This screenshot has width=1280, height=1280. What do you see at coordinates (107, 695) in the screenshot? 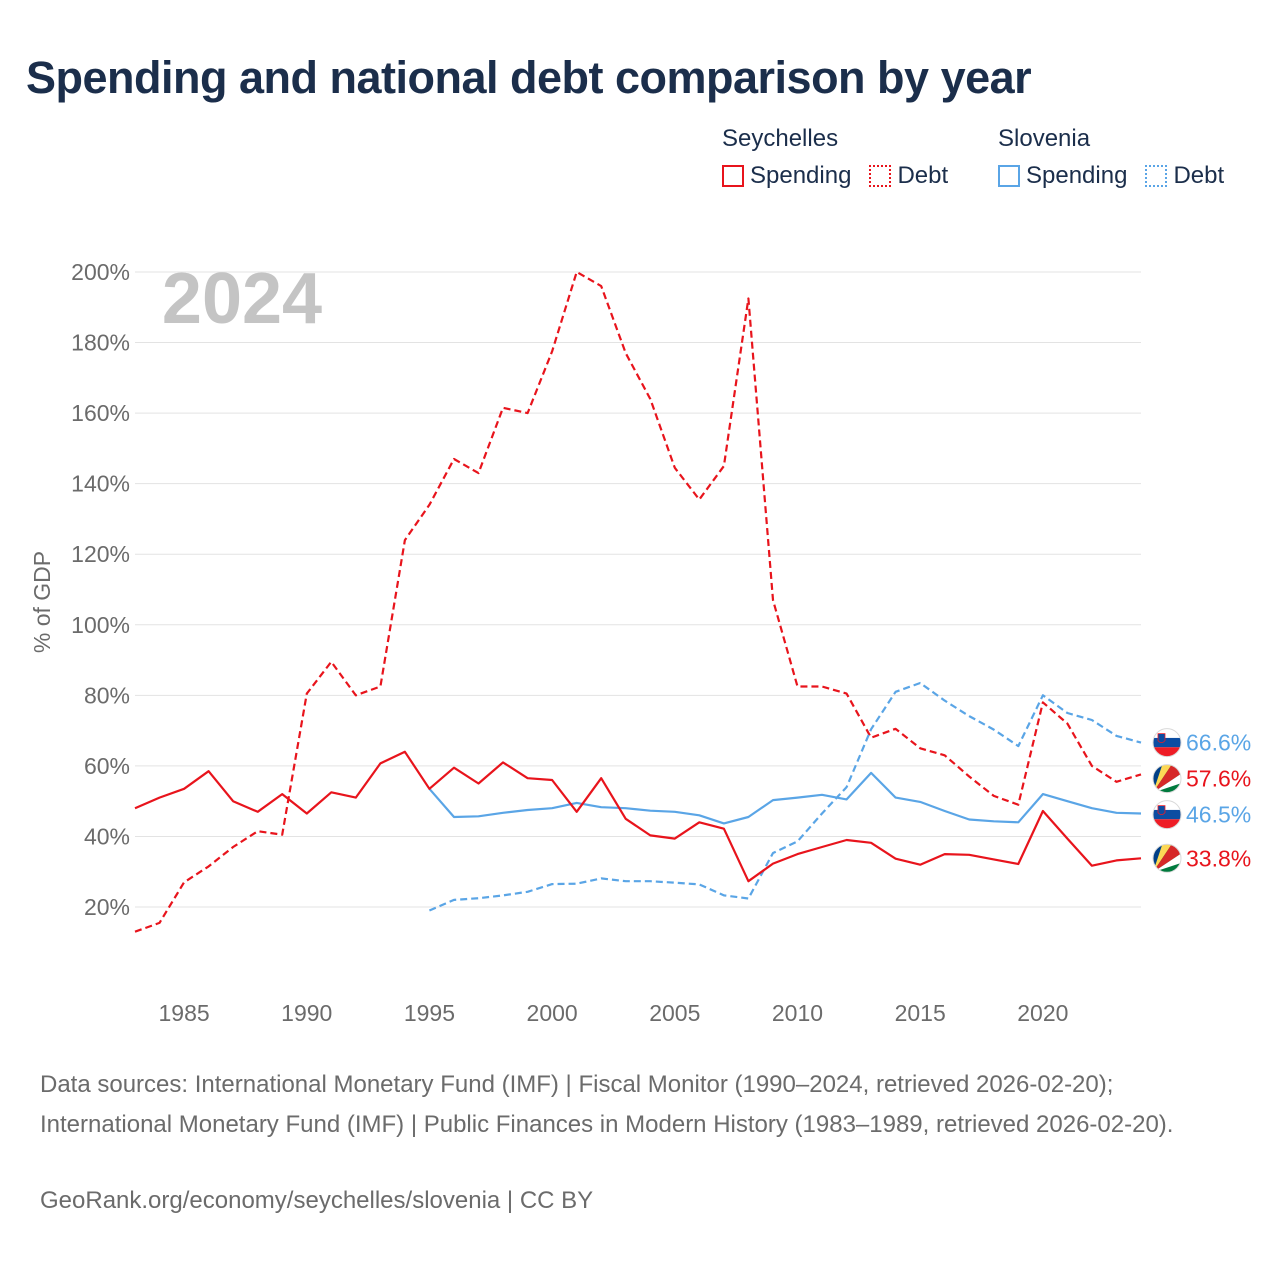
I see `y-tick-label: 80%` at bounding box center [107, 695].